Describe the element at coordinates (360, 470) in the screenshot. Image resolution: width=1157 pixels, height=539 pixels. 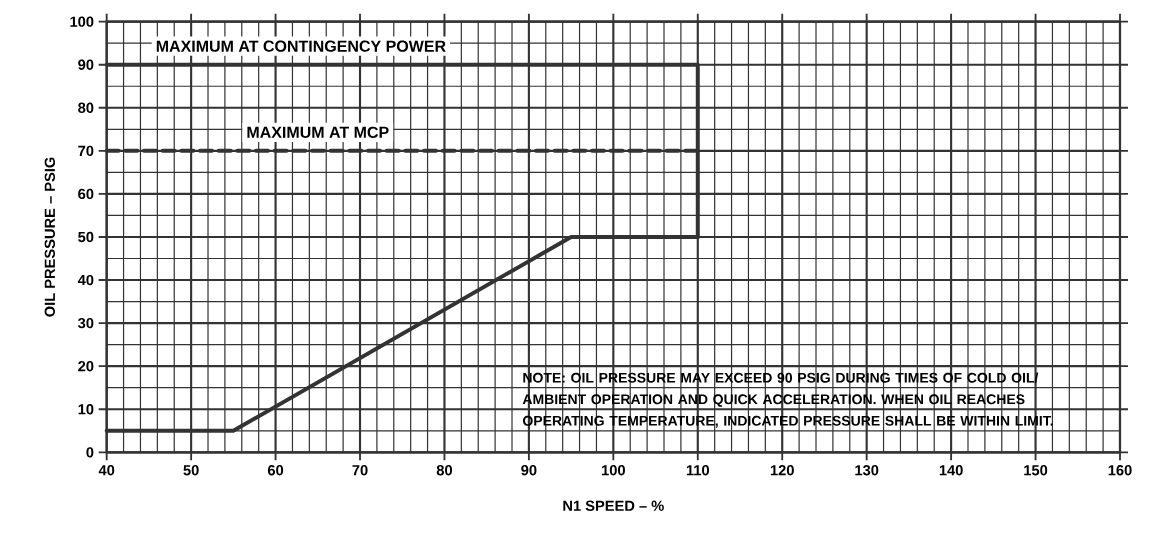
I see `x-tick-label: 70` at that location.